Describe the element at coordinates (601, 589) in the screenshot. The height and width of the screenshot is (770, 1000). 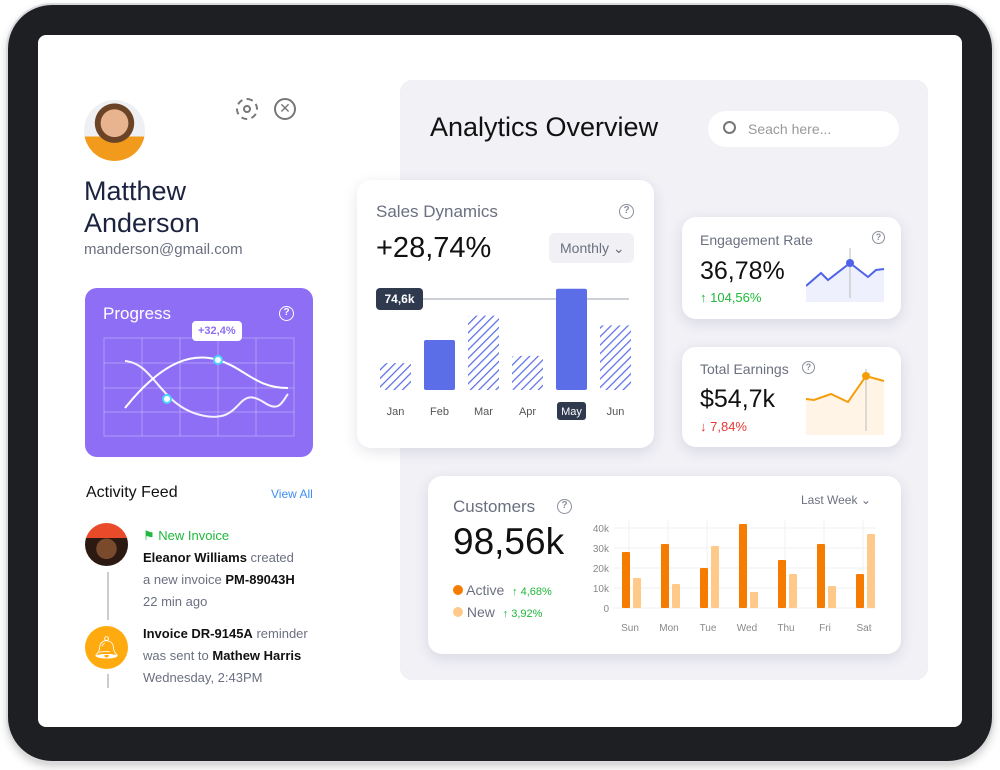
I see `y-tick: 10k` at that location.